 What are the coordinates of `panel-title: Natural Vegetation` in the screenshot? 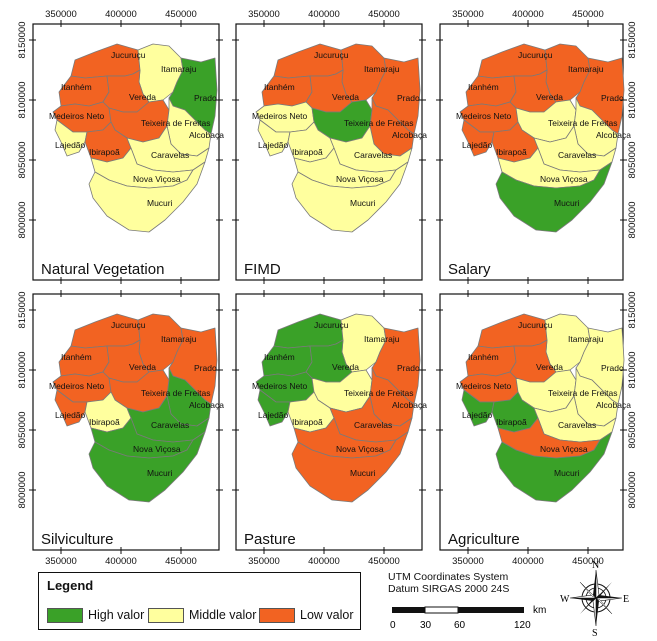 It's located at (102, 269).